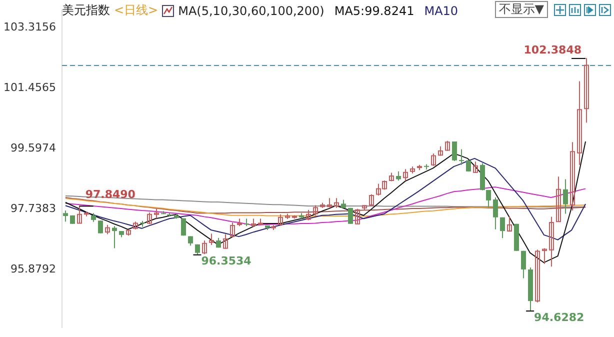 This screenshot has height=337, width=614. I want to click on legend-title: MA(5,10,30,60,100,200), so click(251, 11).